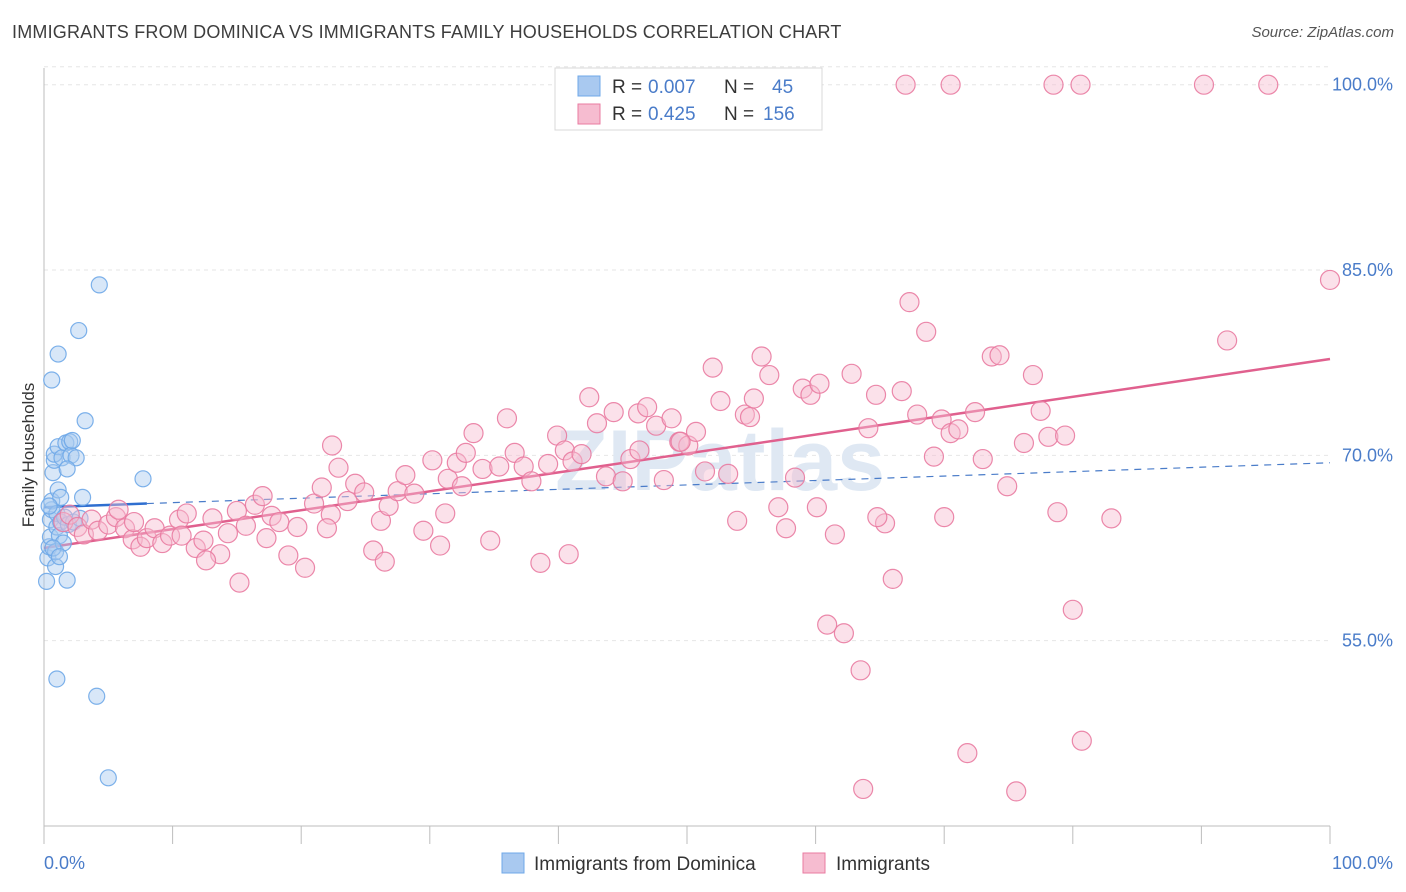  I want to click on legend-n-value-1: 45, so click(782, 87).